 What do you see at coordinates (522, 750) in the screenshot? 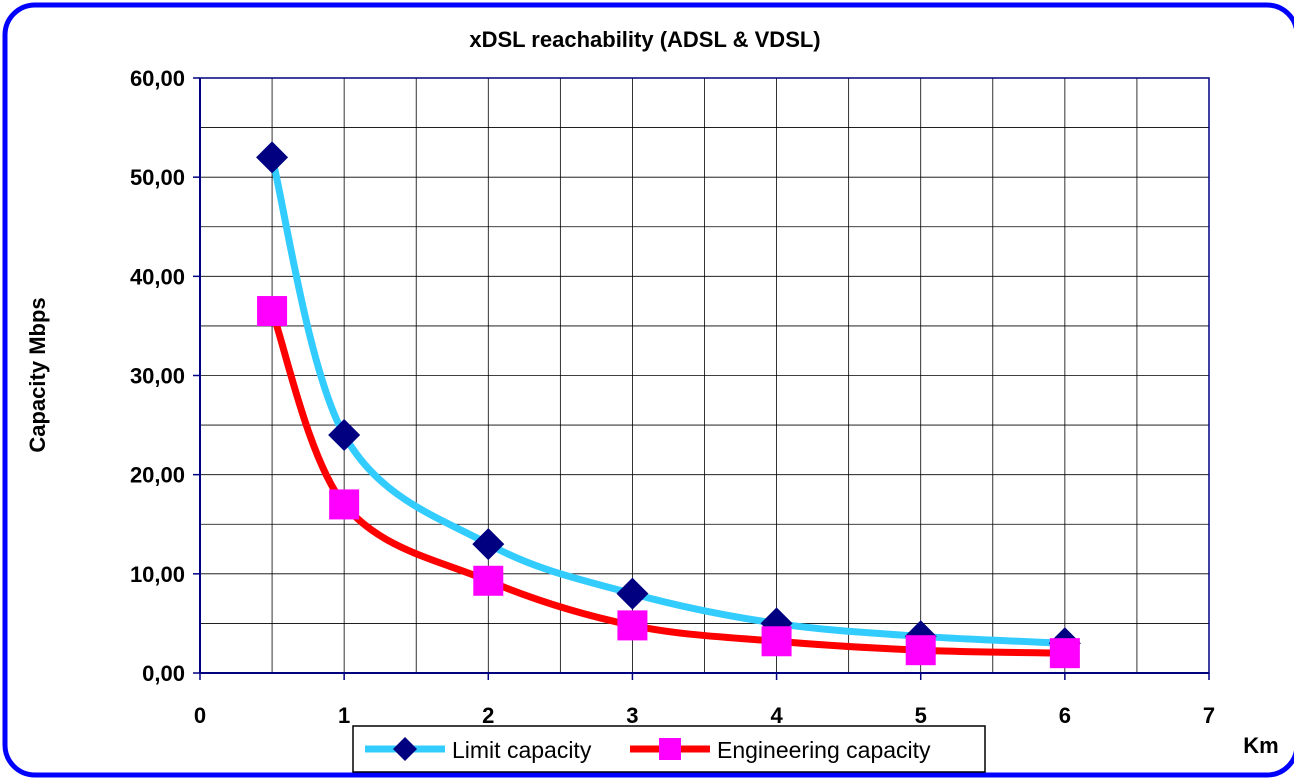
I see `legend-label-limit: Limit capacity` at bounding box center [522, 750].